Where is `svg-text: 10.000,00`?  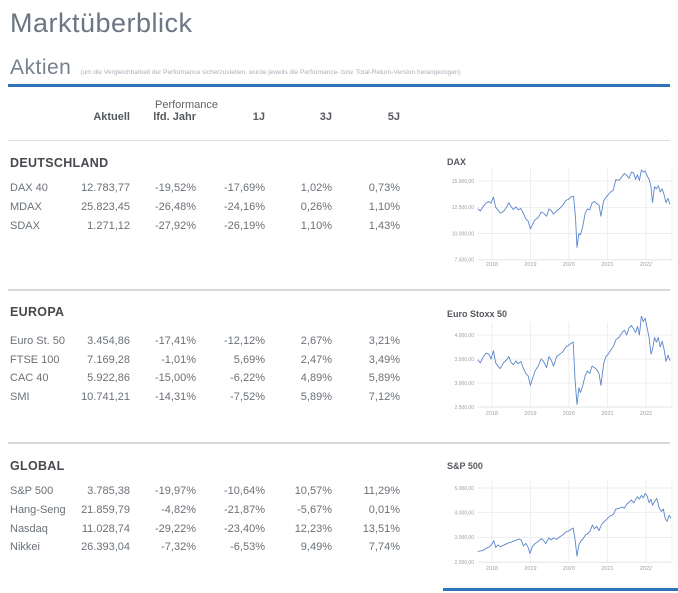
svg-text: 10.000,00 is located at coordinates (463, 234).